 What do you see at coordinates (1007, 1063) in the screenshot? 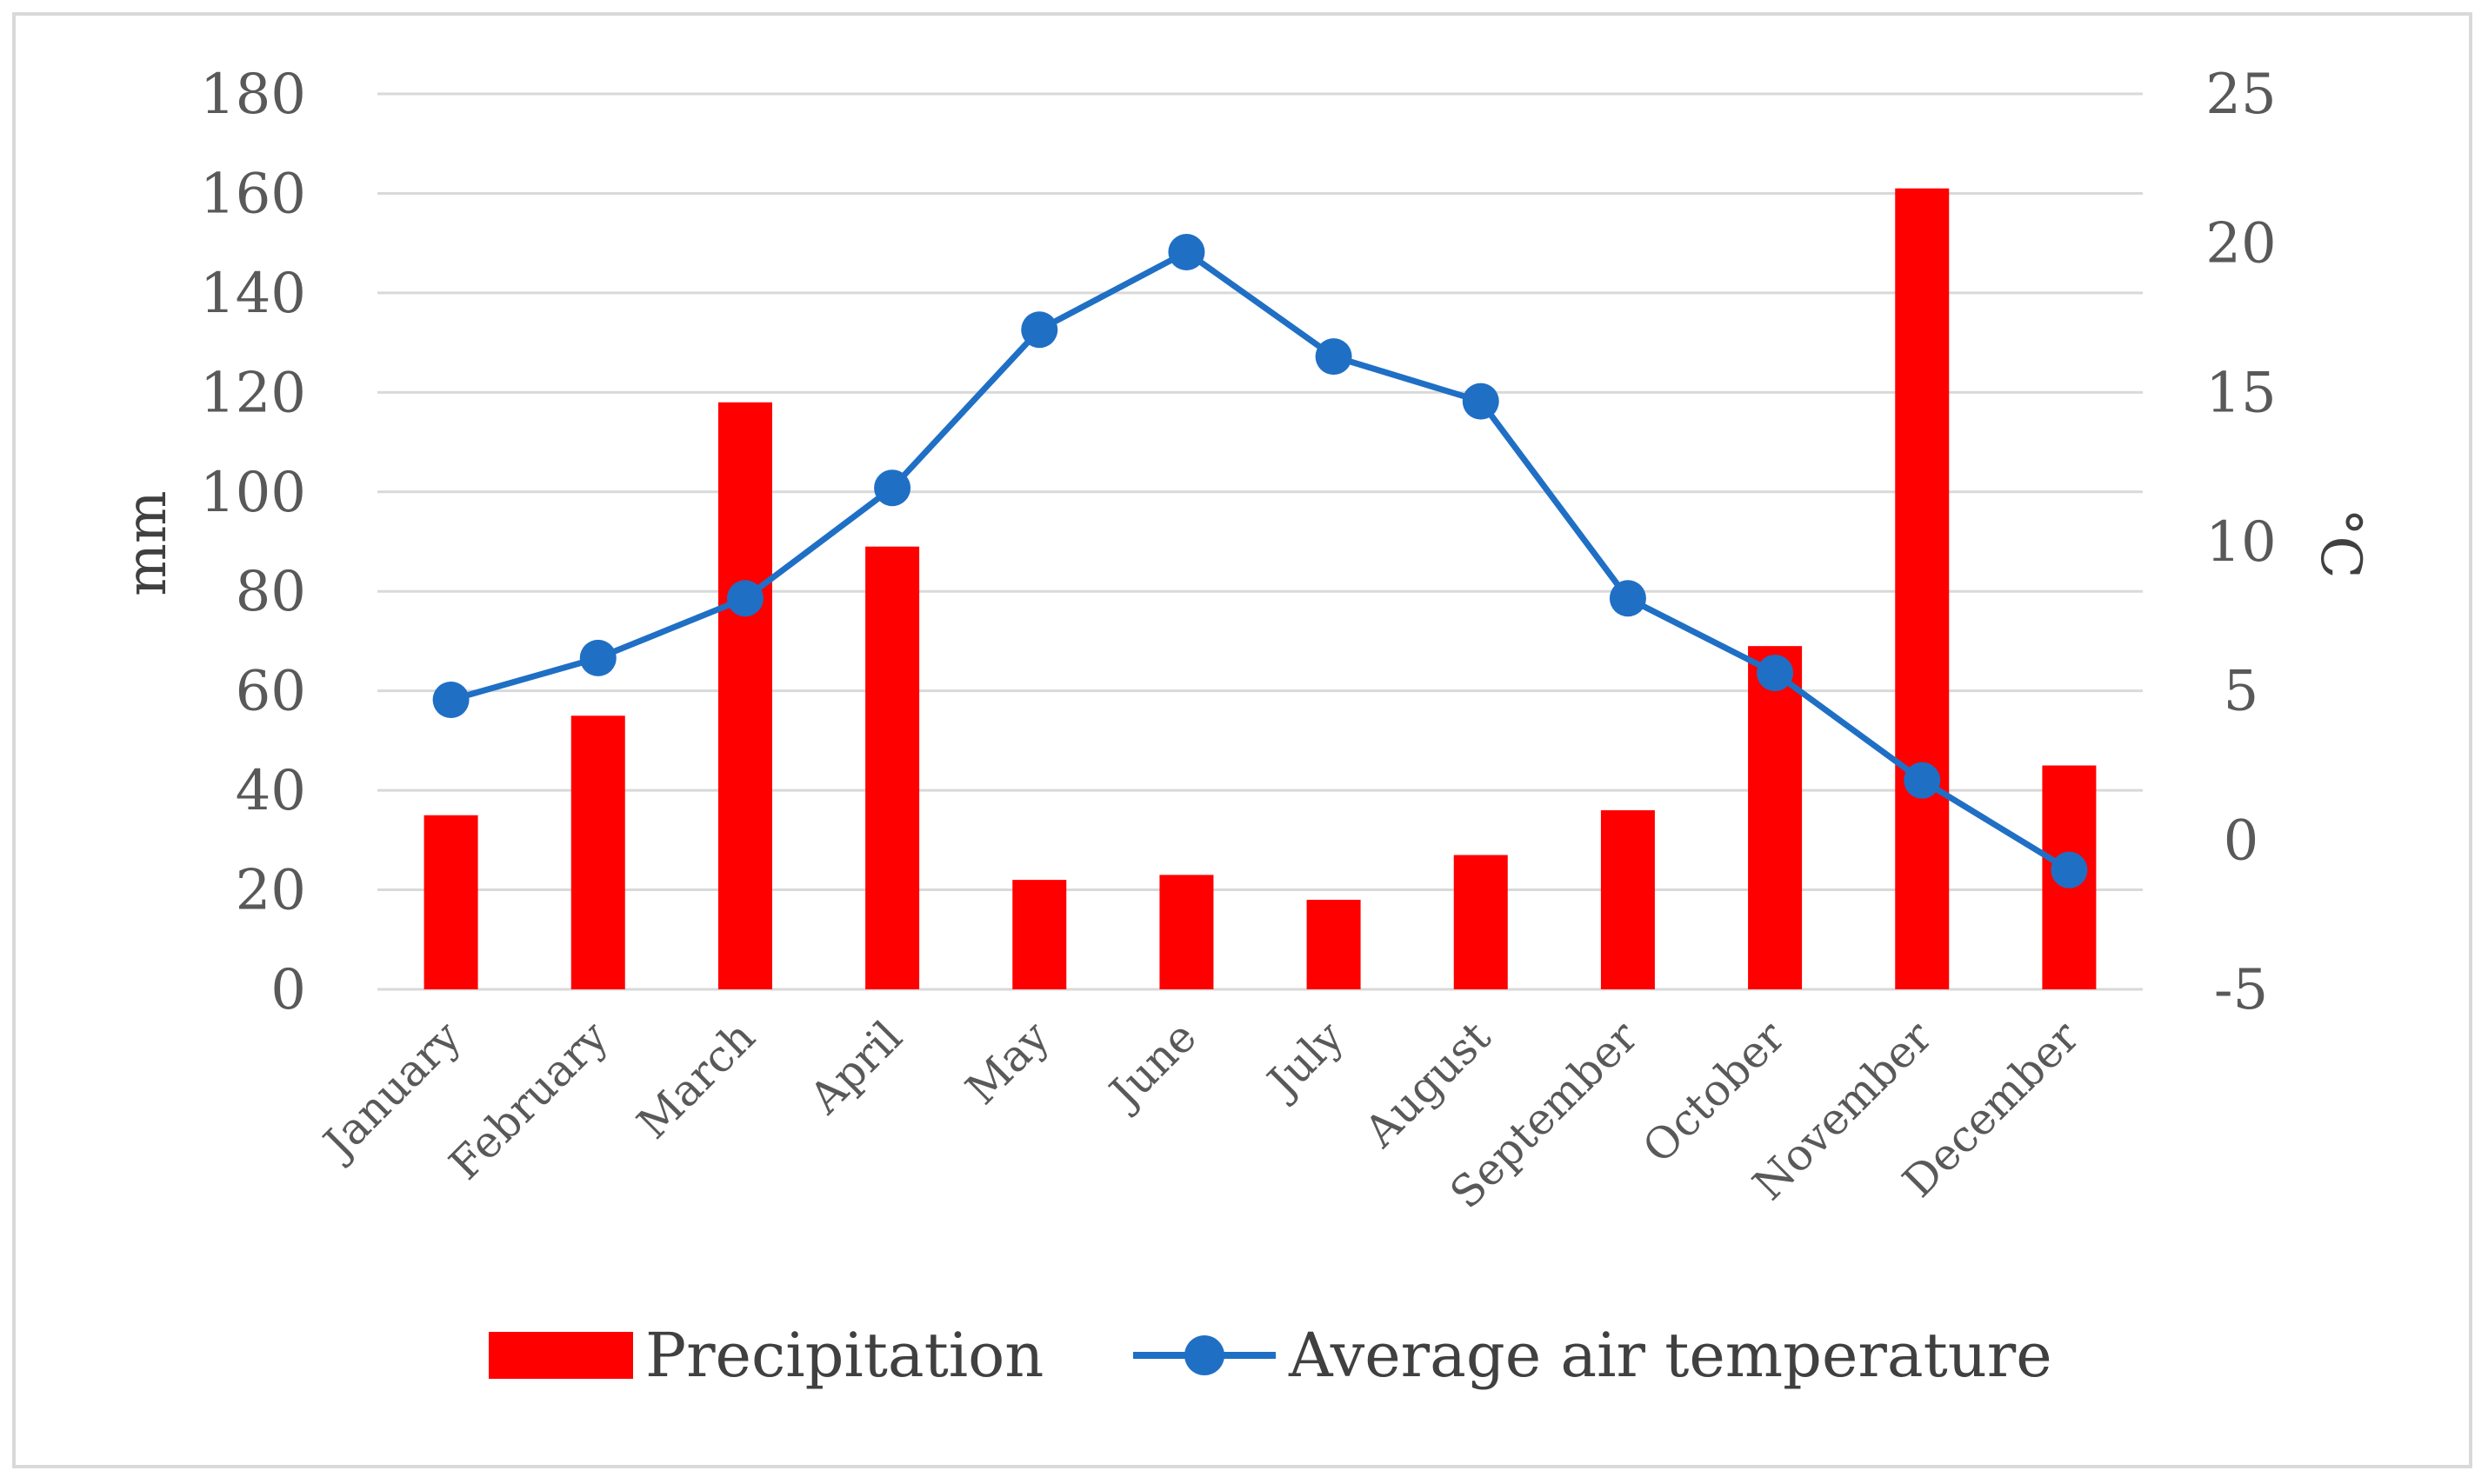
I see `category-label-may: May` at bounding box center [1007, 1063].